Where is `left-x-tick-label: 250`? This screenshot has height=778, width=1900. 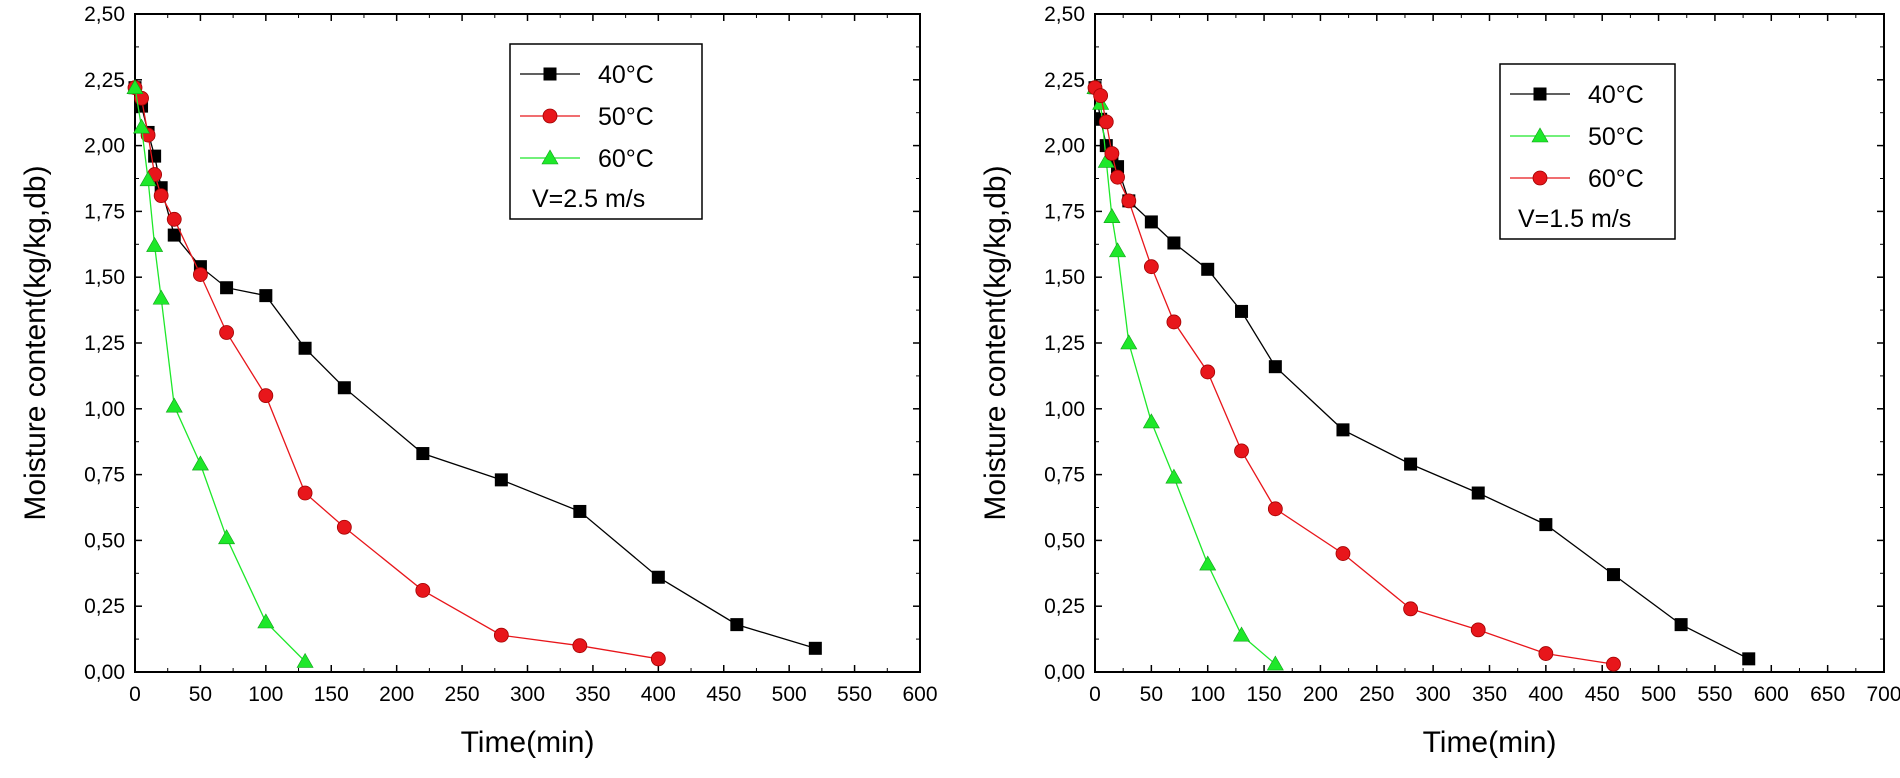 left-x-tick-label: 250 is located at coordinates (462, 694).